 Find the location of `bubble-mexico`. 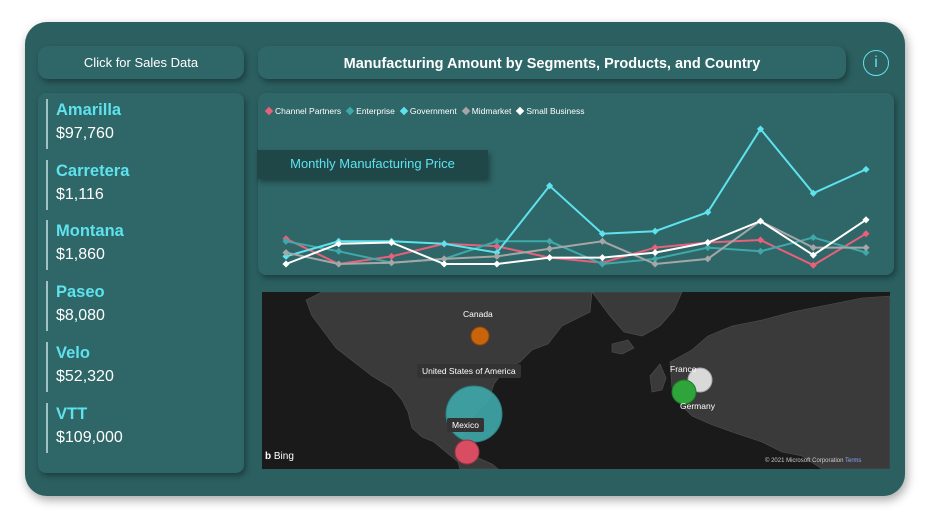

bubble-mexico is located at coordinates (467, 452).